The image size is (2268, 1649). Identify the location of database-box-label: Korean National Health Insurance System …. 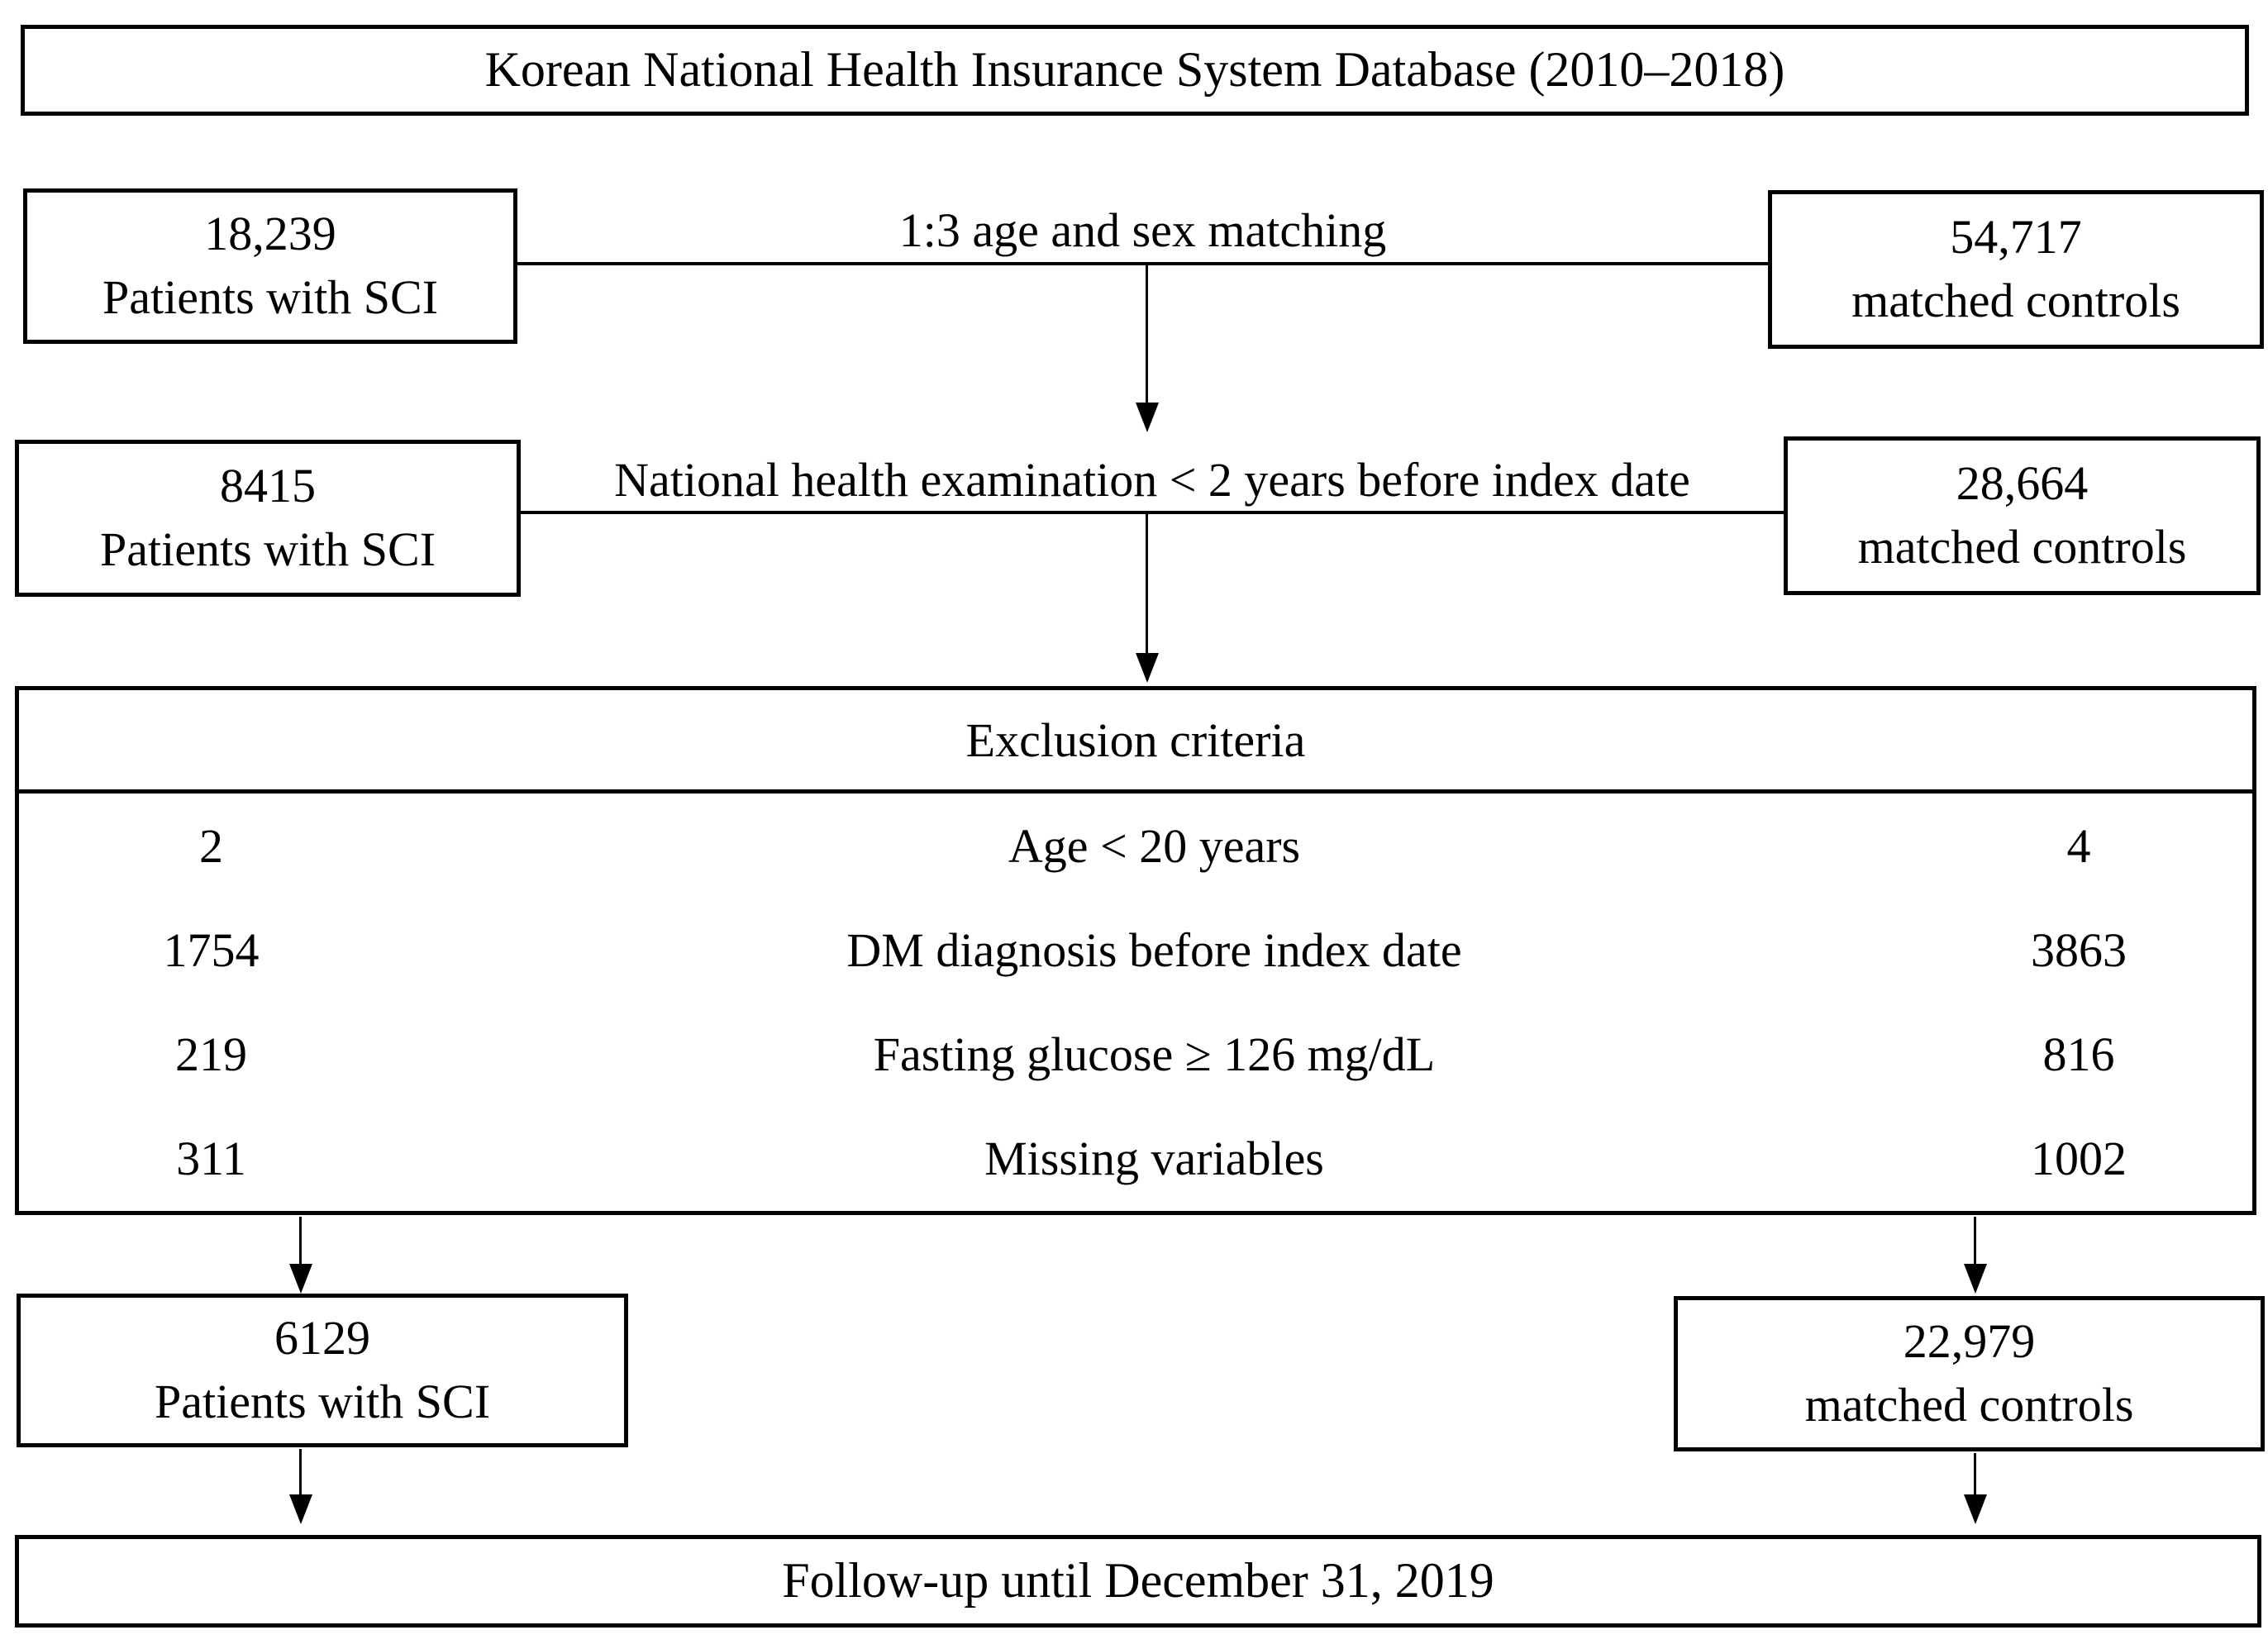
(1135, 70).